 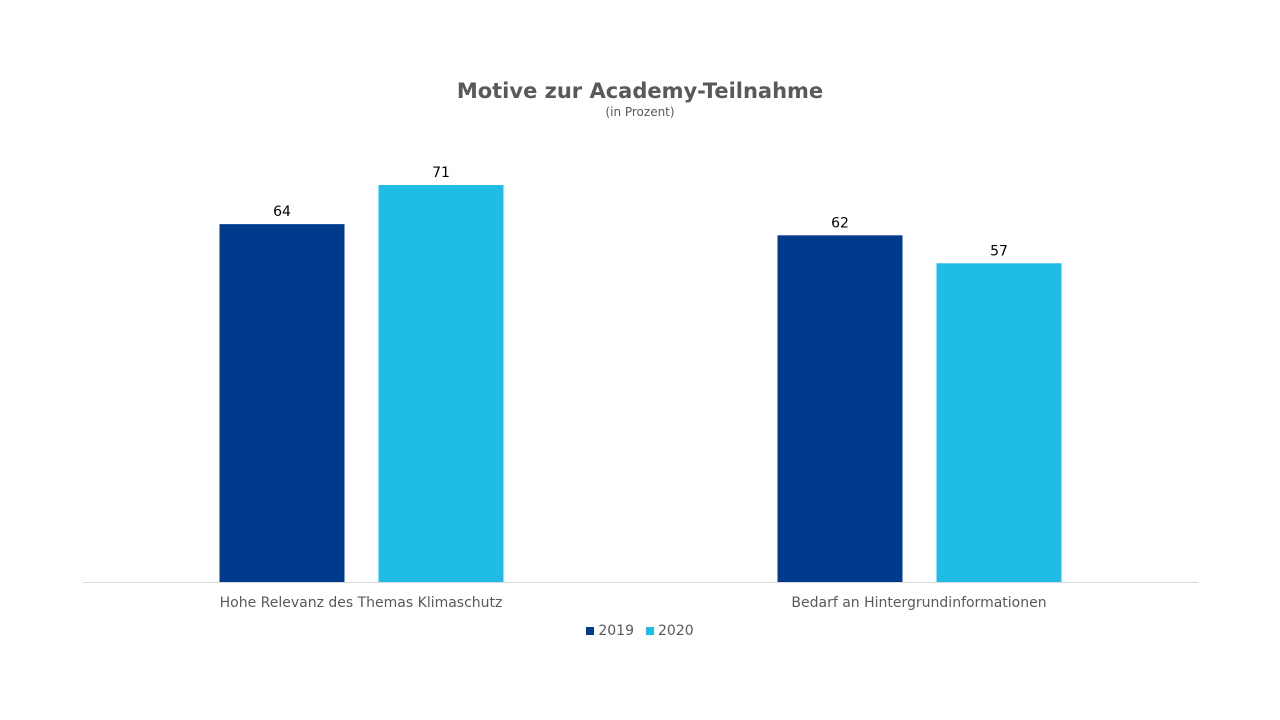 What do you see at coordinates (650, 631) in the screenshot?
I see `legend-swatch-2020` at bounding box center [650, 631].